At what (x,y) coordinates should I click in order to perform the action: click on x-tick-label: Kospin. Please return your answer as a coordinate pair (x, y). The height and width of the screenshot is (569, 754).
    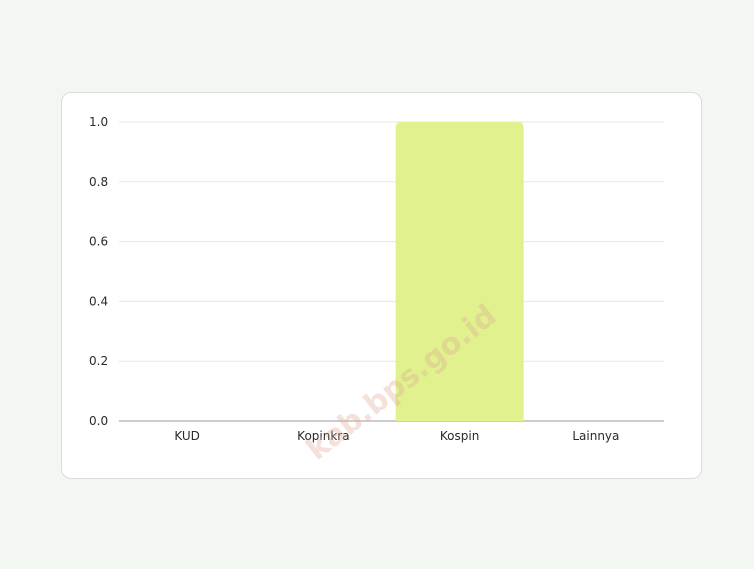
    Looking at the image, I should click on (459, 436).